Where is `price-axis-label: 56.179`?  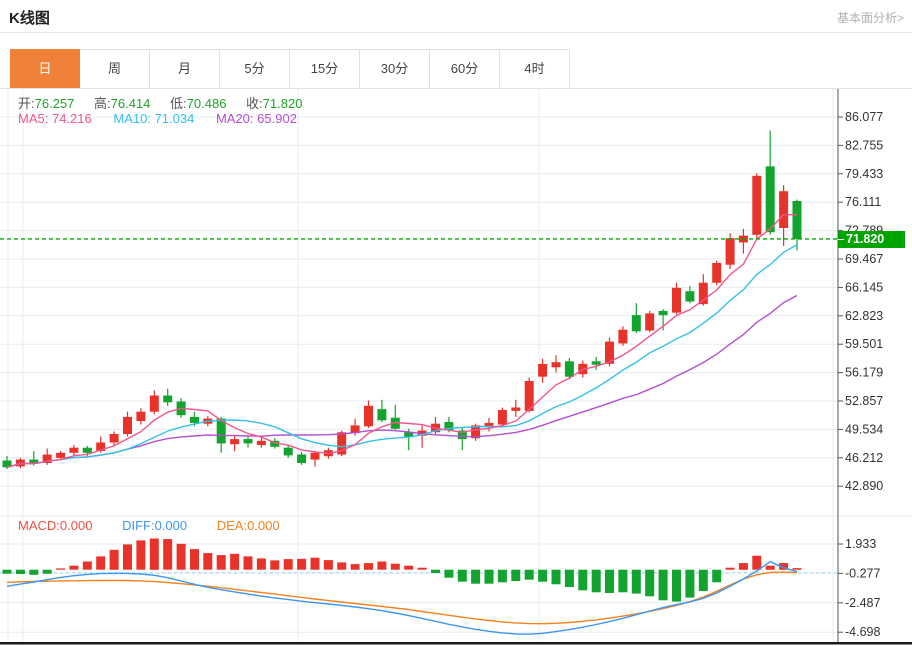 price-axis-label: 56.179 is located at coordinates (864, 373).